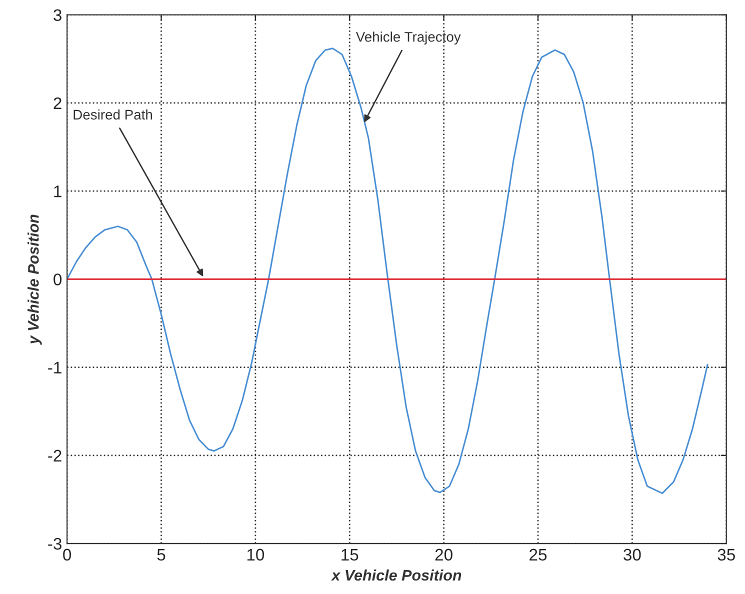  Describe the element at coordinates (113, 114) in the screenshot. I see `annotation: Desired Path` at that location.